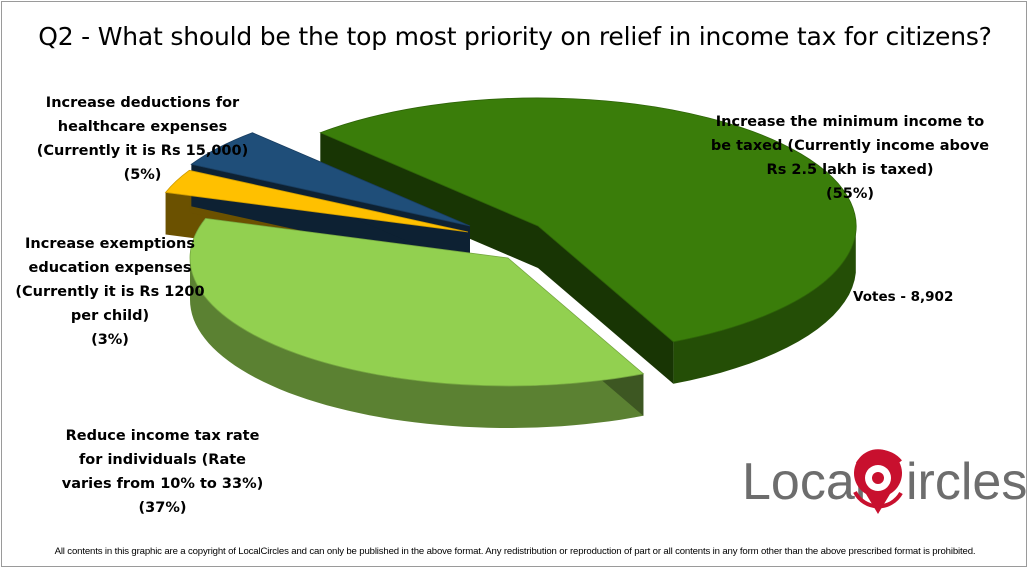 Image resolution: width=1030 pixels, height=570 pixels. I want to click on pie-slice-reduce_rate, so click(417, 302).